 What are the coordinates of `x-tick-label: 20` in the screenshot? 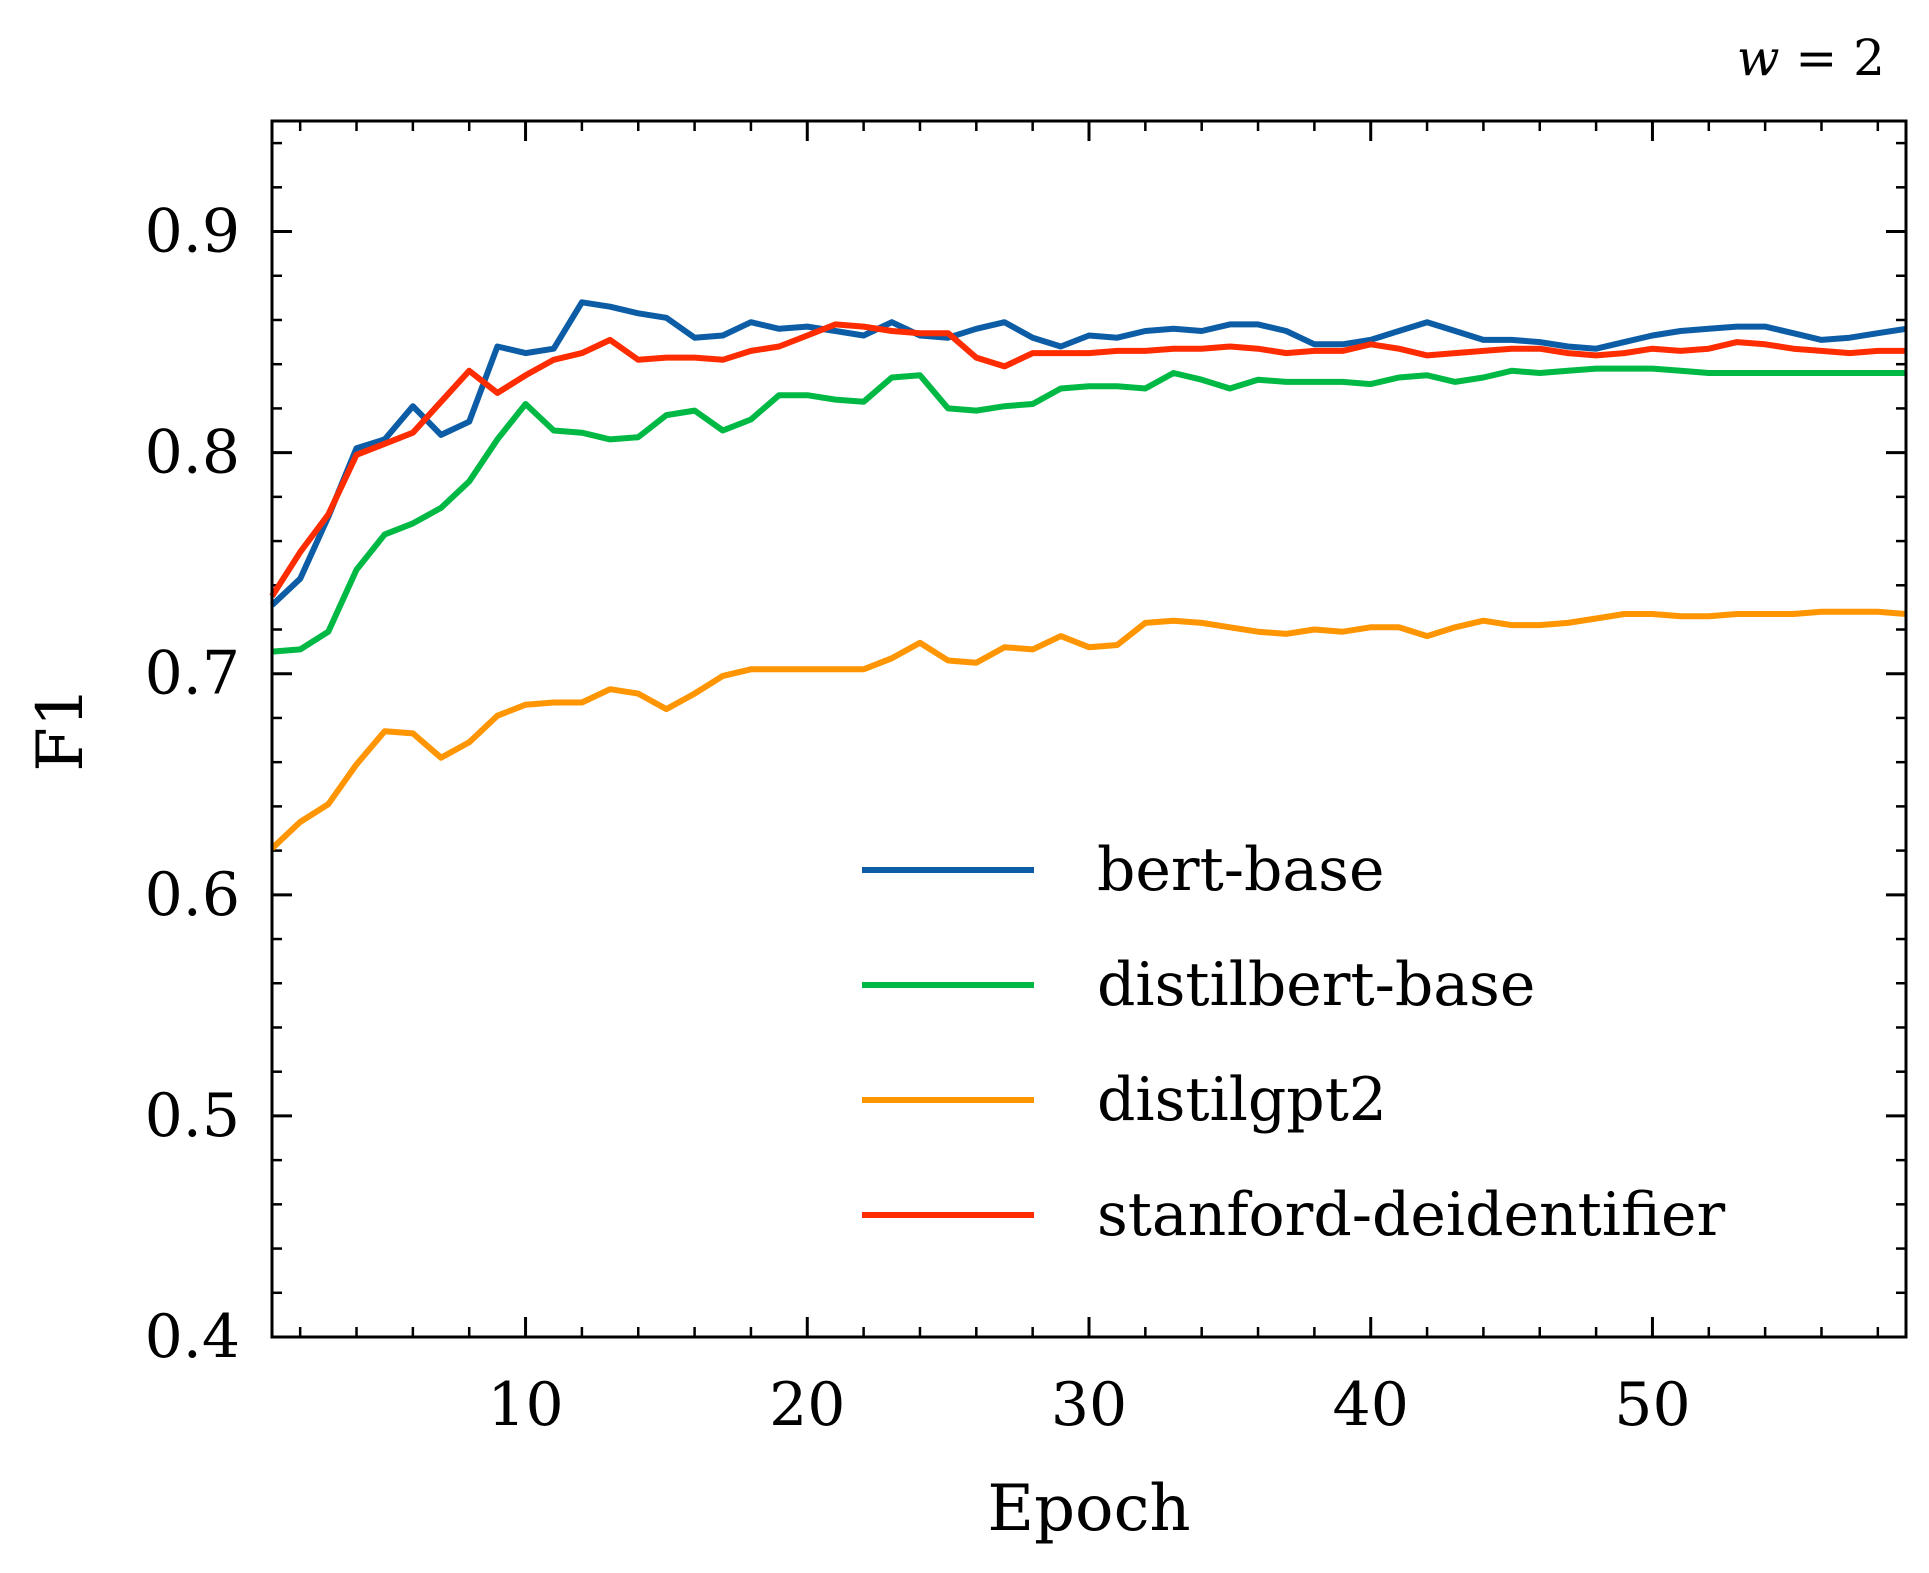 It's located at (807, 1405).